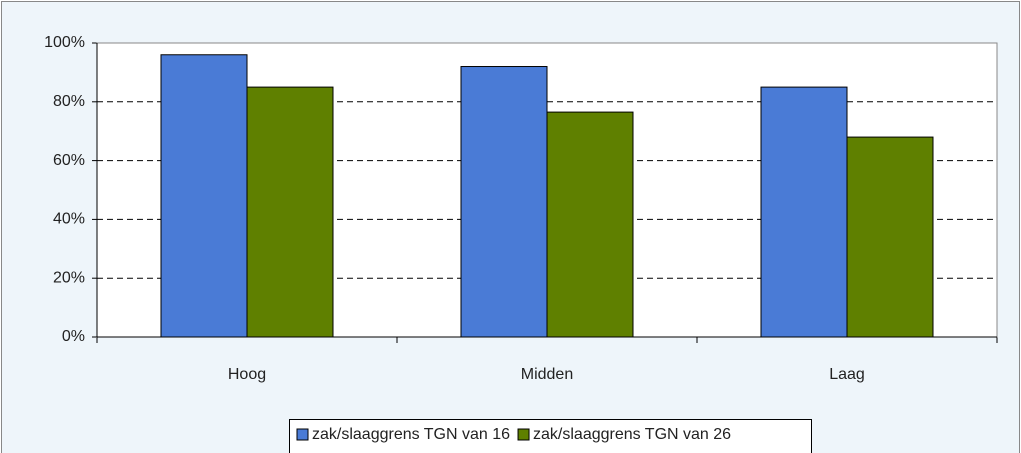 The width and height of the screenshot is (1021, 453). Describe the element at coordinates (247, 374) in the screenshot. I see `x-tick-label: Hoog` at that location.